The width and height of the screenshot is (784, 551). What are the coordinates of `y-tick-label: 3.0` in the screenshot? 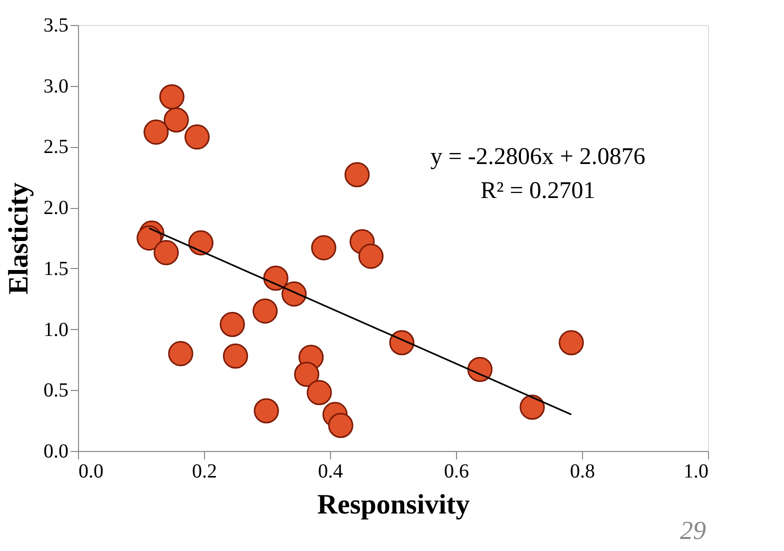 It's located at (56, 86).